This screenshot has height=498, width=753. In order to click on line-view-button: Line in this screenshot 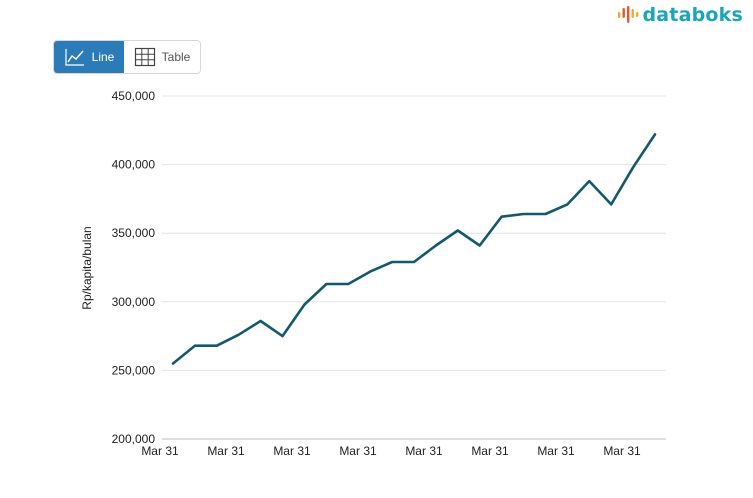, I will do `click(89, 57)`.